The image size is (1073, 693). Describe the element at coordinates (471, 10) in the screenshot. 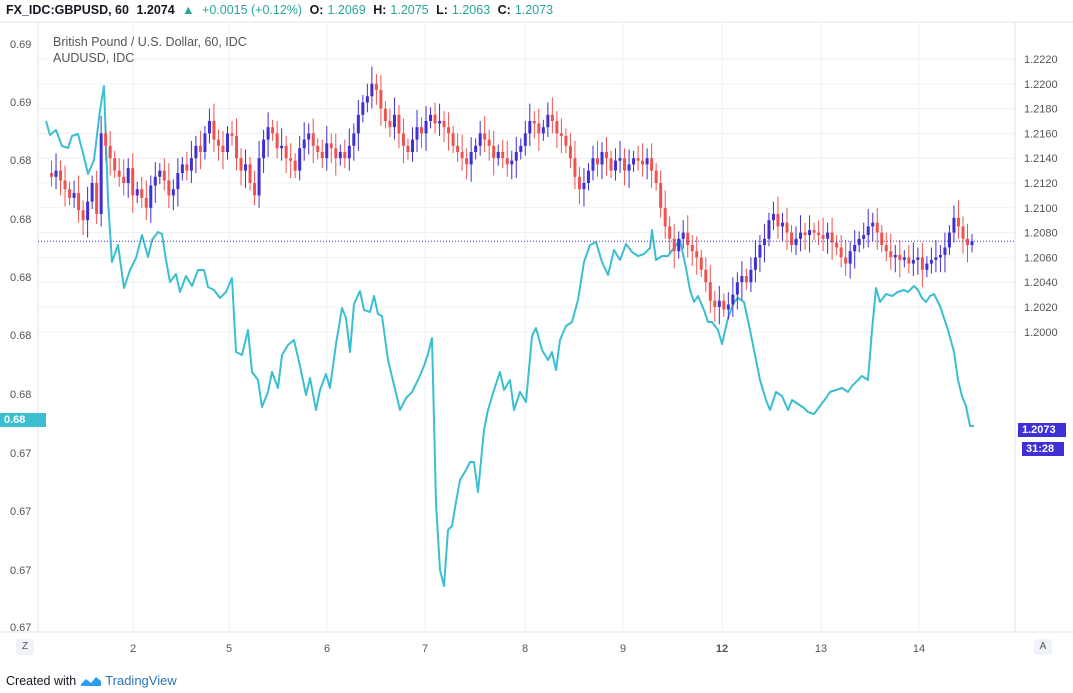

I see `low-value: 1.2063` at that location.